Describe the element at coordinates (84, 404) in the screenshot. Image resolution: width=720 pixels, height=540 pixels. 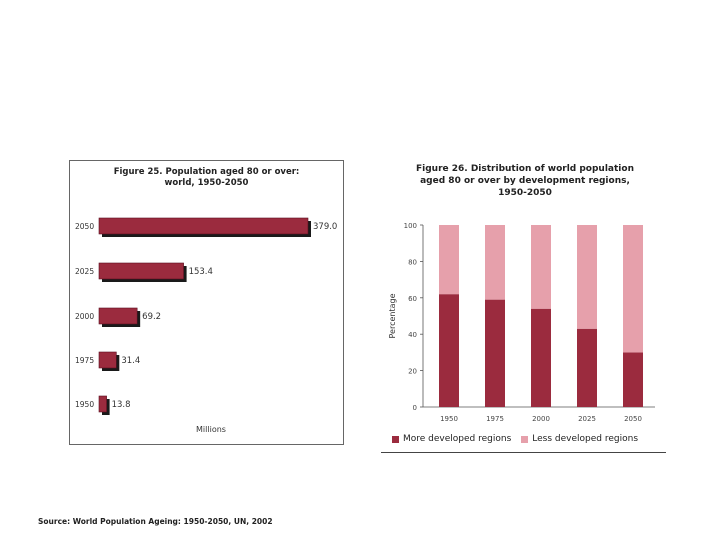
I see `category-label-1950: 1950` at that location.